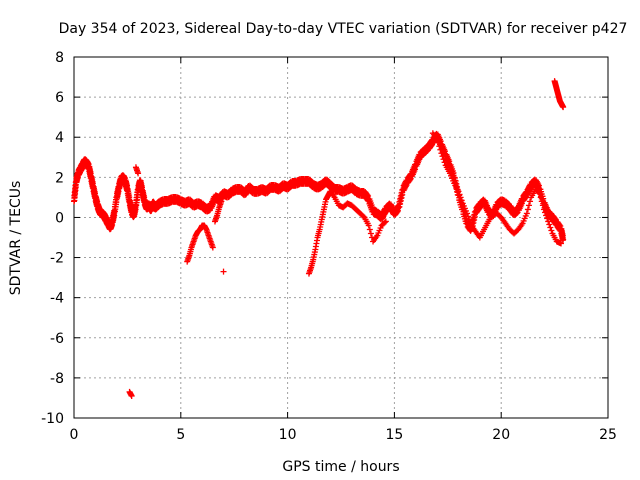 The height and width of the screenshot is (480, 640). Describe the element at coordinates (59, 138) in the screenshot. I see `y-tick-label: 4` at that location.